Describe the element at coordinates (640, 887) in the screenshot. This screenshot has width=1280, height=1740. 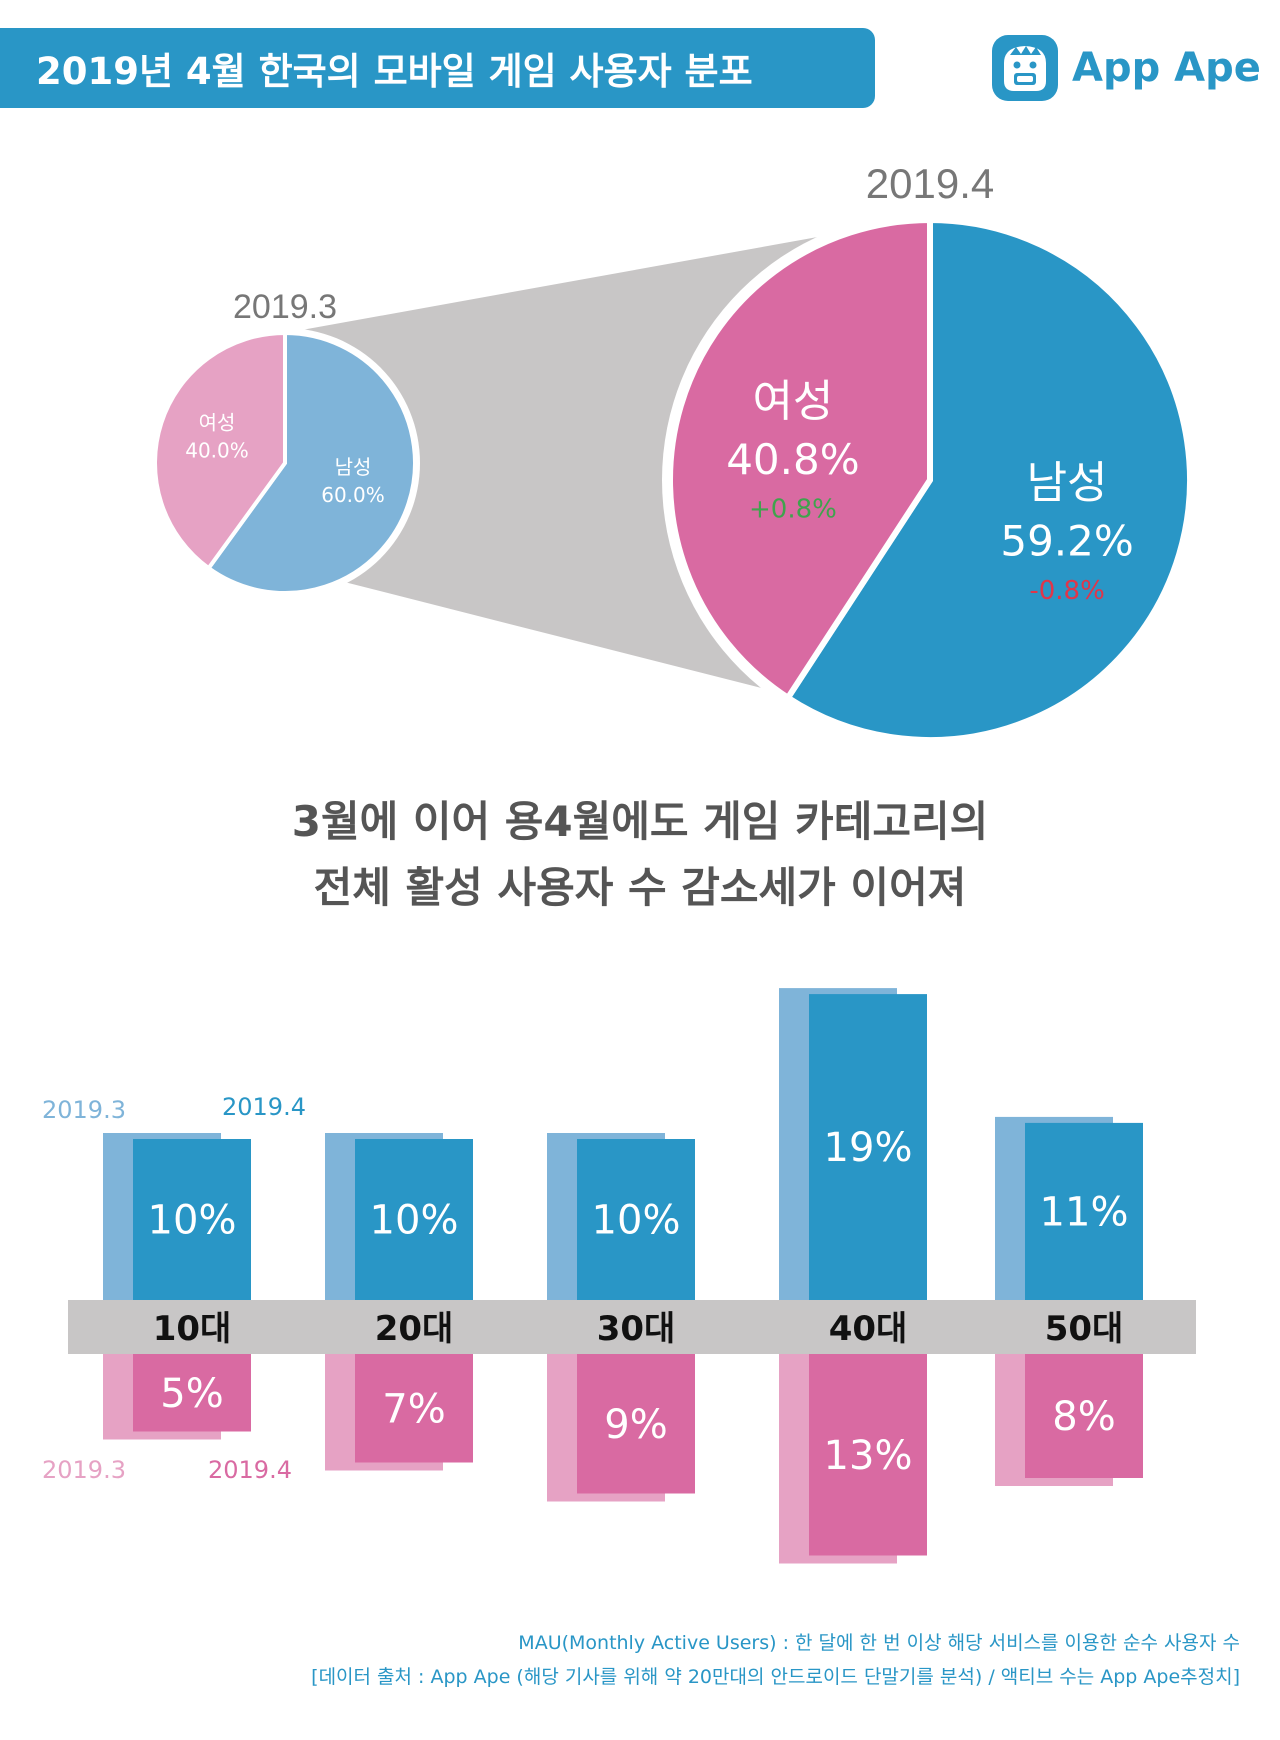
I see `headline-line-2: 전체 활성 사용자 수 감소세가 이어져` at that location.